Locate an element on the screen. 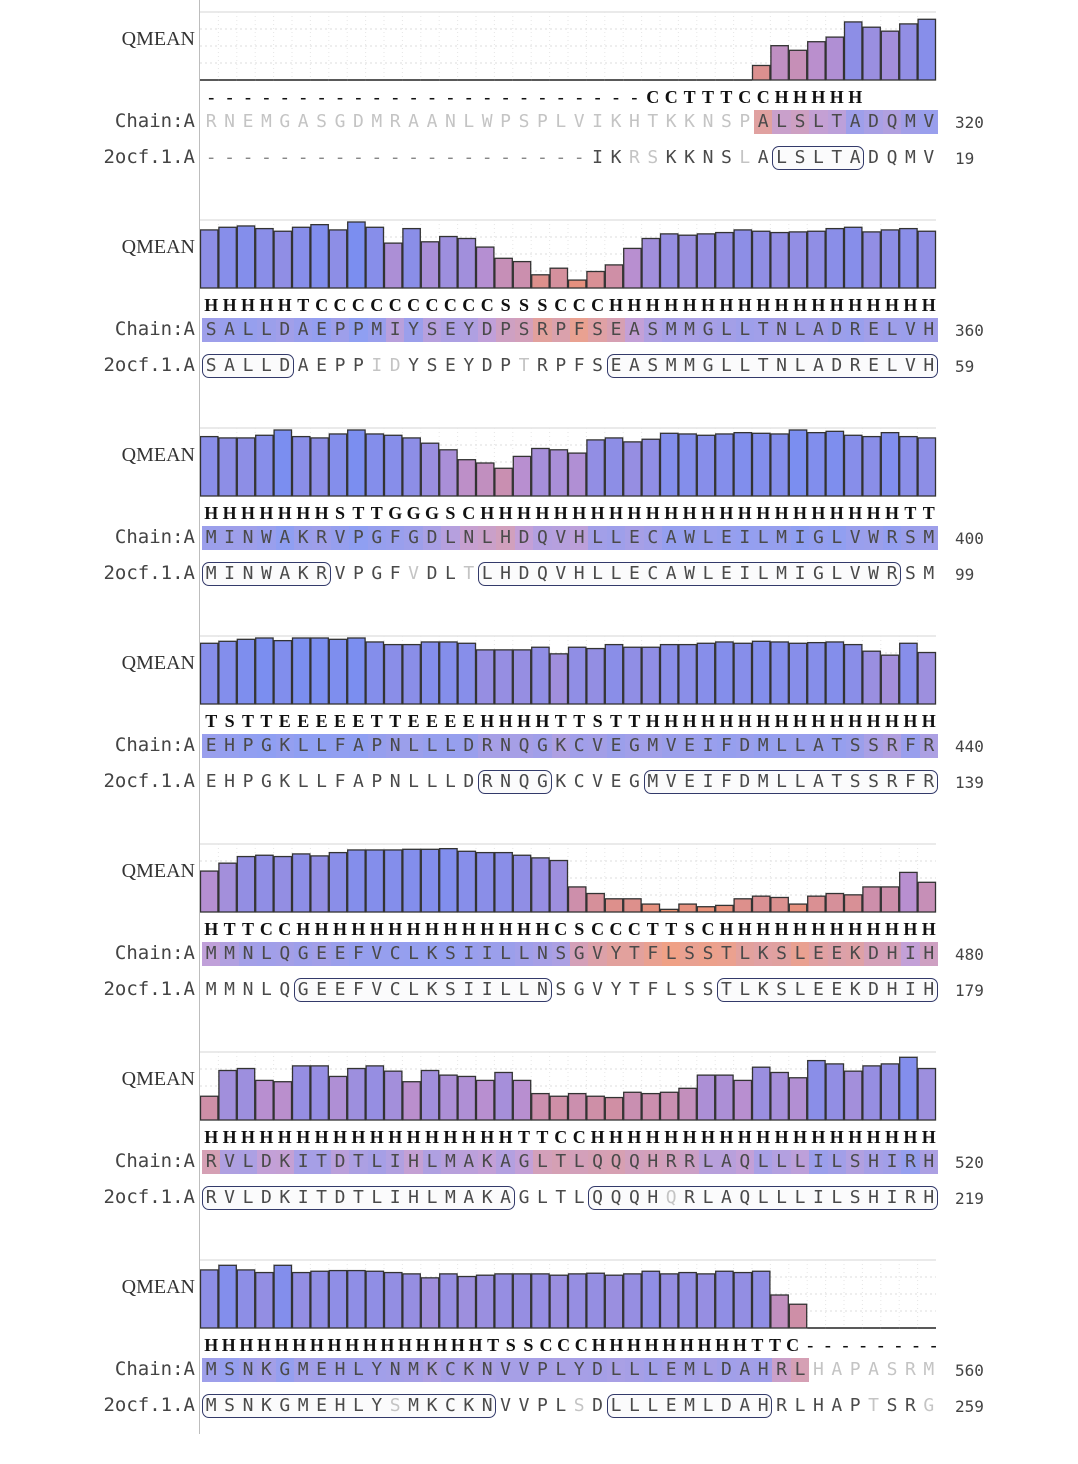 The image size is (1078, 1464). residue: I is located at coordinates (744, 538).